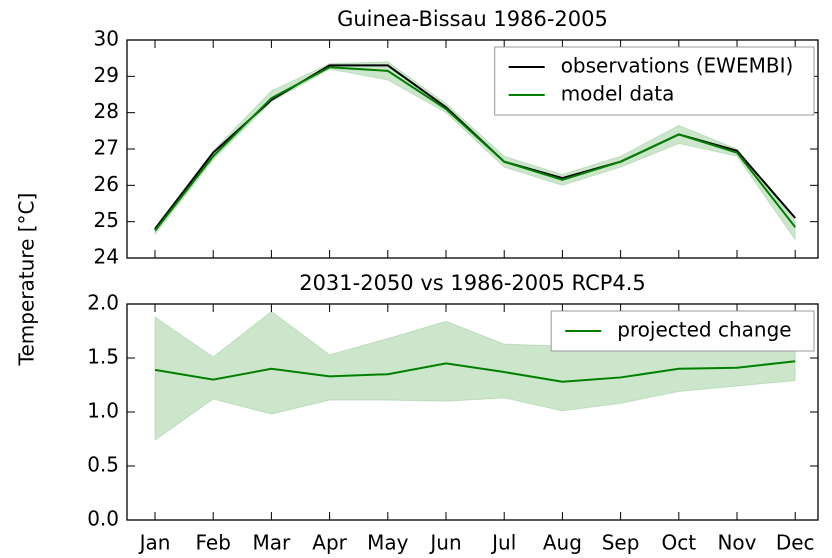 This screenshot has height=558, width=832. What do you see at coordinates (103, 519) in the screenshot?
I see `y-tick-label: 0.0` at bounding box center [103, 519].